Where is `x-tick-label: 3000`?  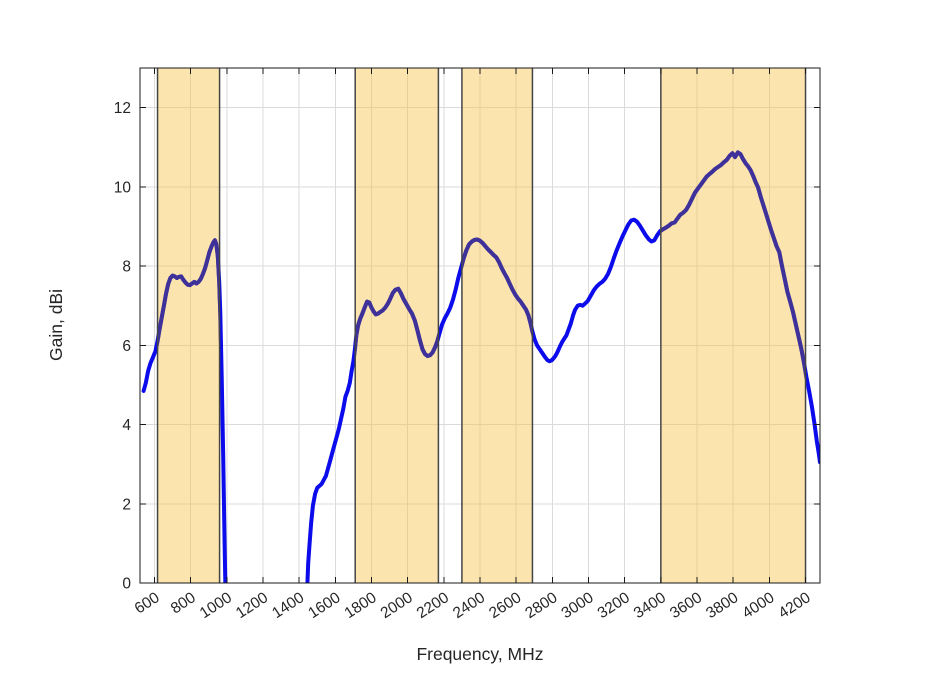
x-tick-label: 3000 is located at coordinates (578, 605).